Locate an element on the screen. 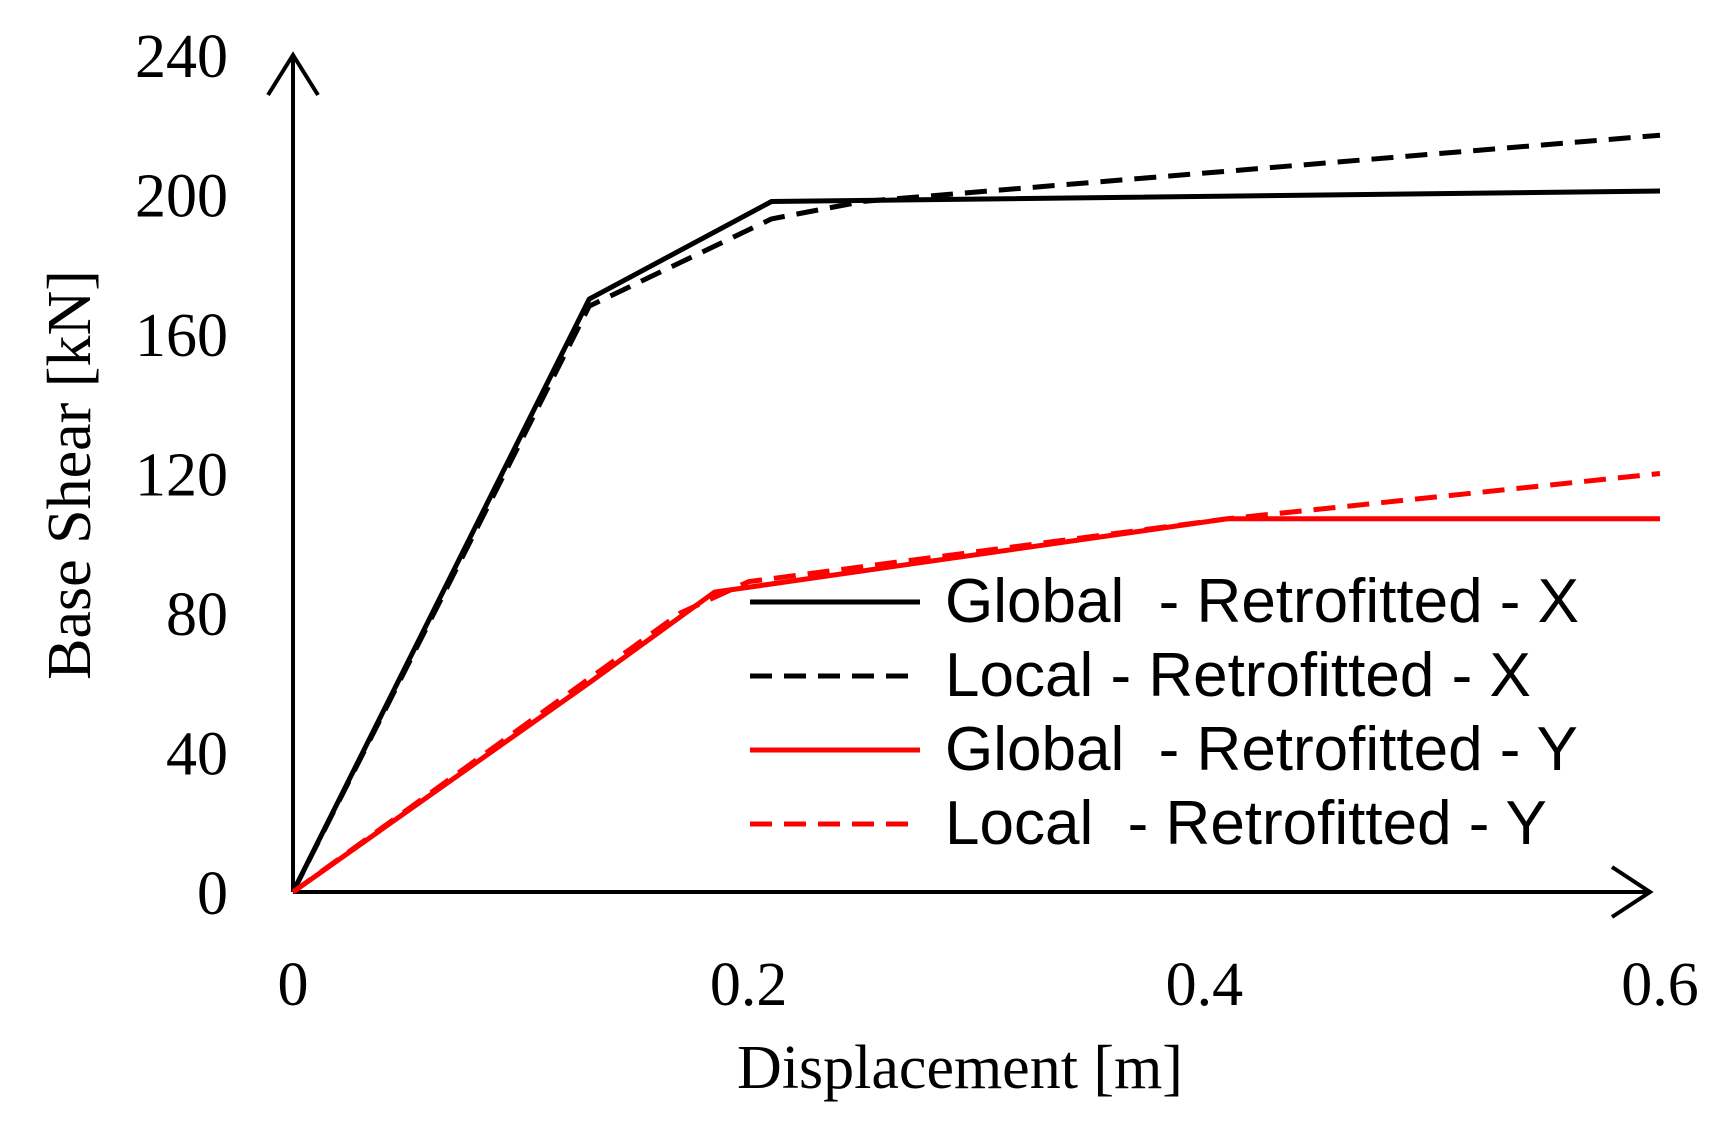  y-tick-label: 200 is located at coordinates (181, 197).